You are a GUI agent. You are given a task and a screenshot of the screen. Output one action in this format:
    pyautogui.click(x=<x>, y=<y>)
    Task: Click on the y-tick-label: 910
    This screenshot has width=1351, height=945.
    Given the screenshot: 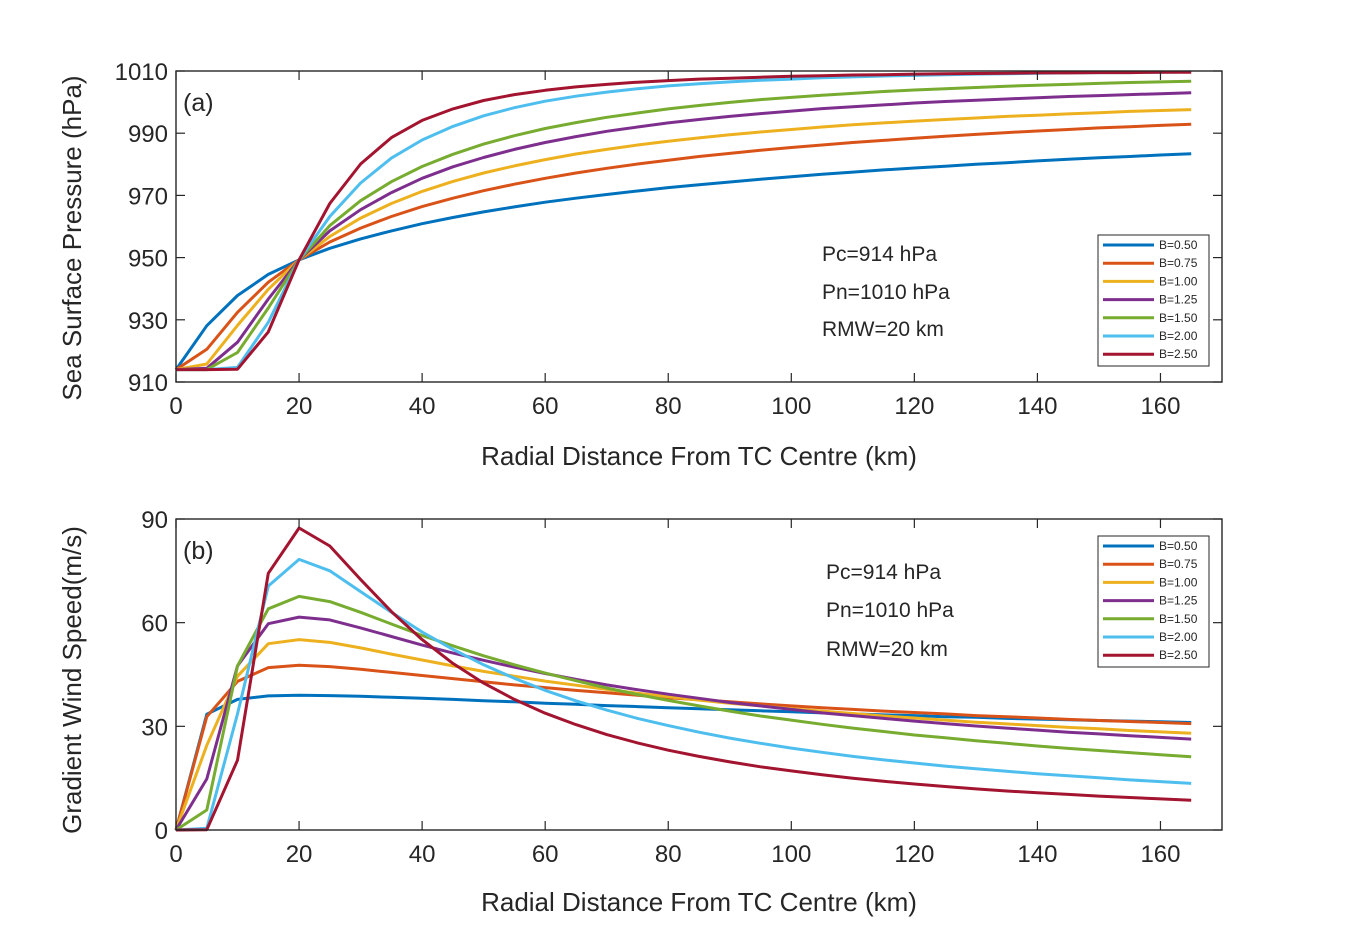 What is the action you would take?
    pyautogui.click(x=148, y=383)
    